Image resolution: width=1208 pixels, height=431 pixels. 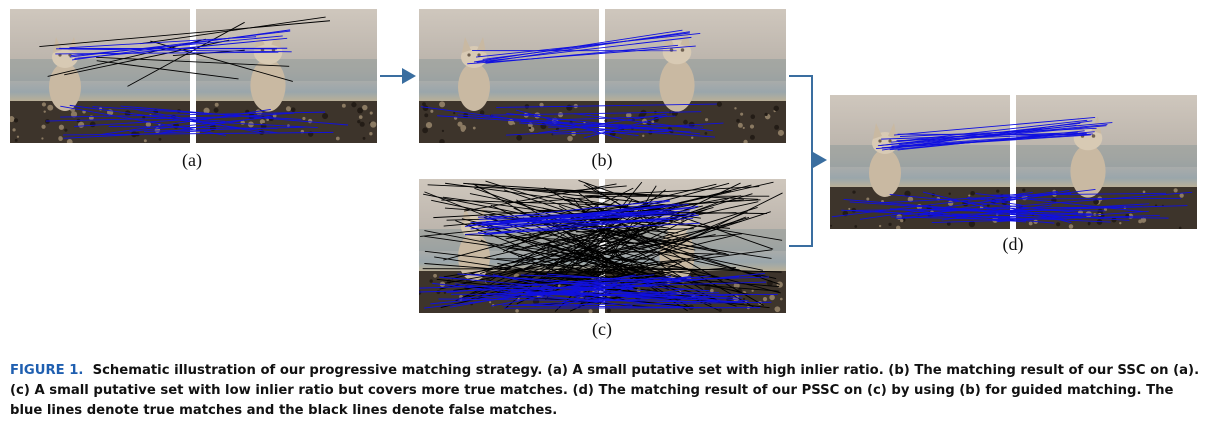 I want to click on fox-body, so click(x=677, y=85).